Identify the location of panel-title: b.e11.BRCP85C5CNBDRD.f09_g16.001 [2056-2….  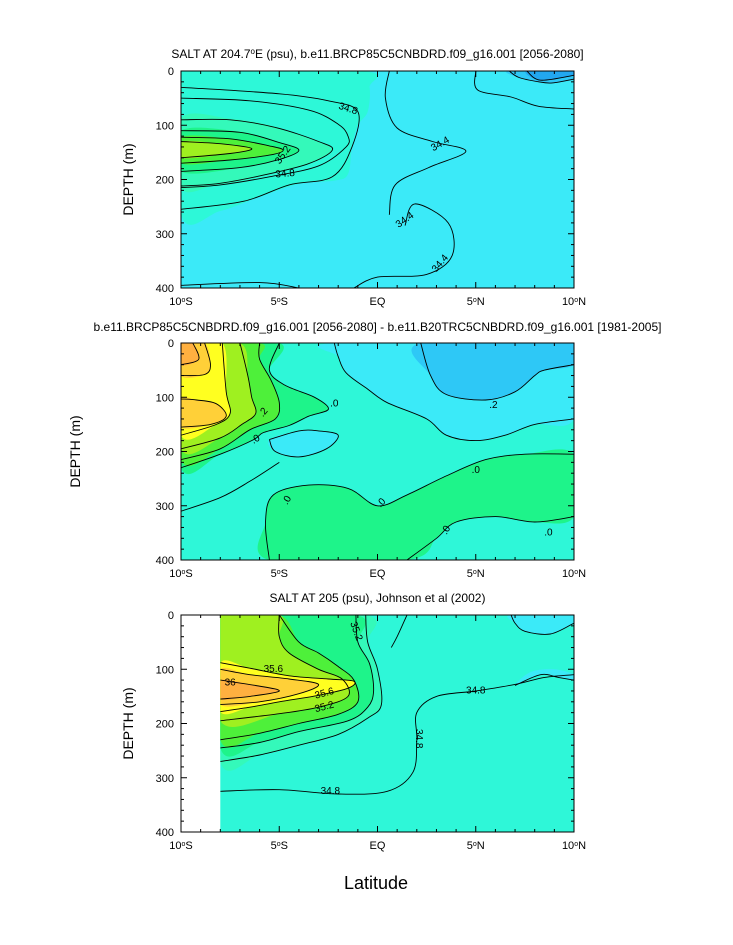
(378, 327).